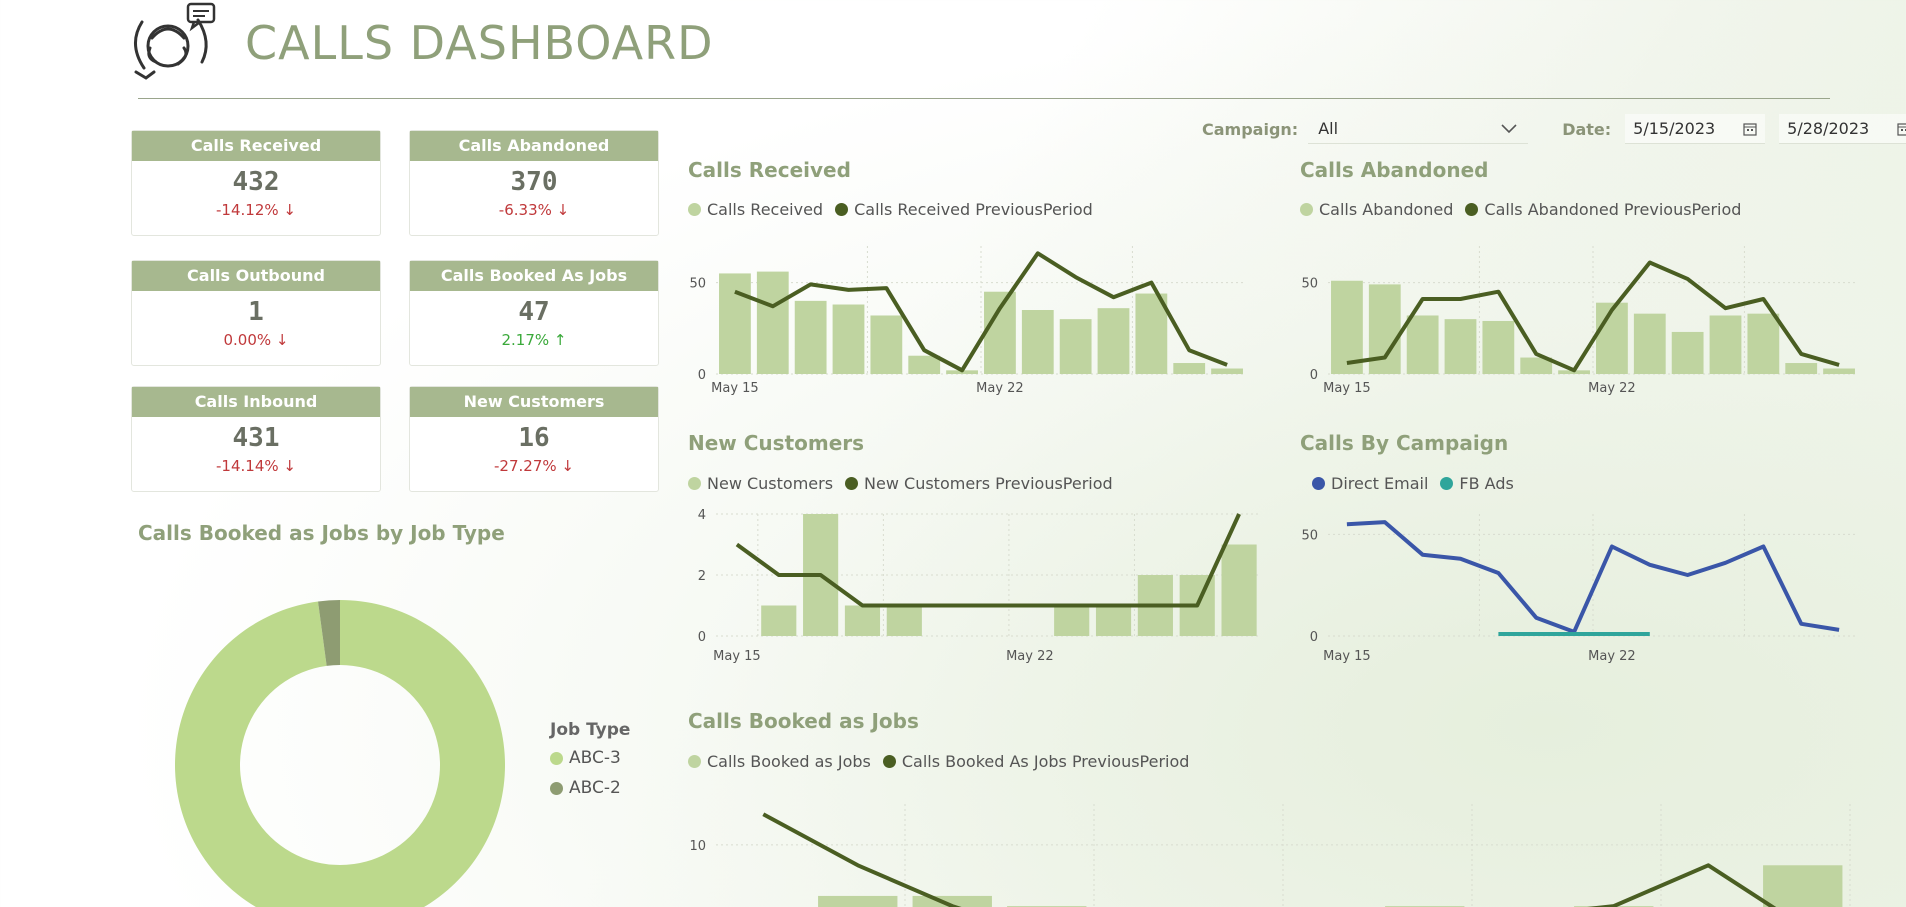  What do you see at coordinates (595, 758) in the screenshot?
I see `legend-label: ABC-3` at bounding box center [595, 758].